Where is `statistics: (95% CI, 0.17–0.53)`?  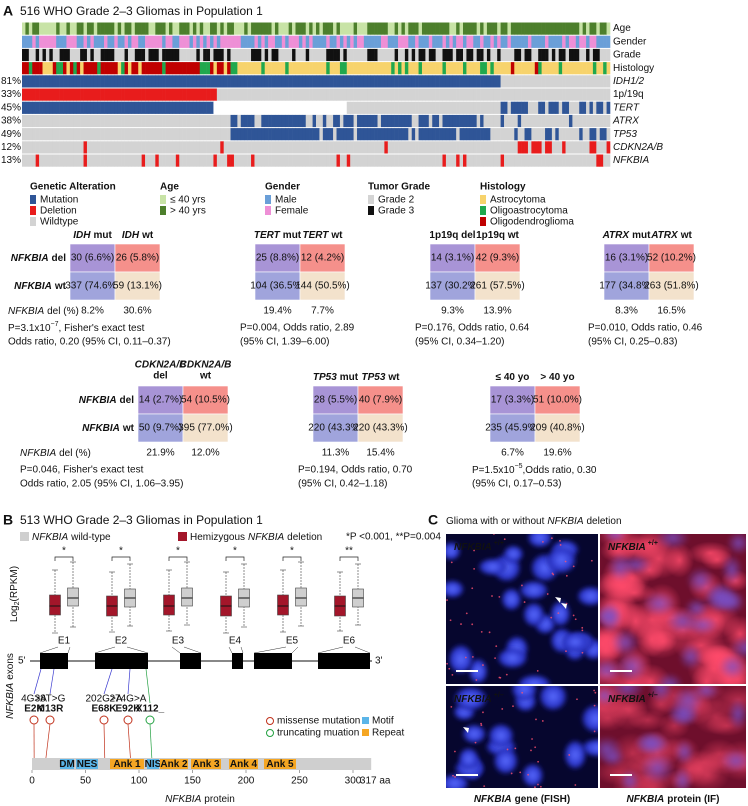
statistics: (95% CI, 0.17–0.53) is located at coordinates (517, 484).